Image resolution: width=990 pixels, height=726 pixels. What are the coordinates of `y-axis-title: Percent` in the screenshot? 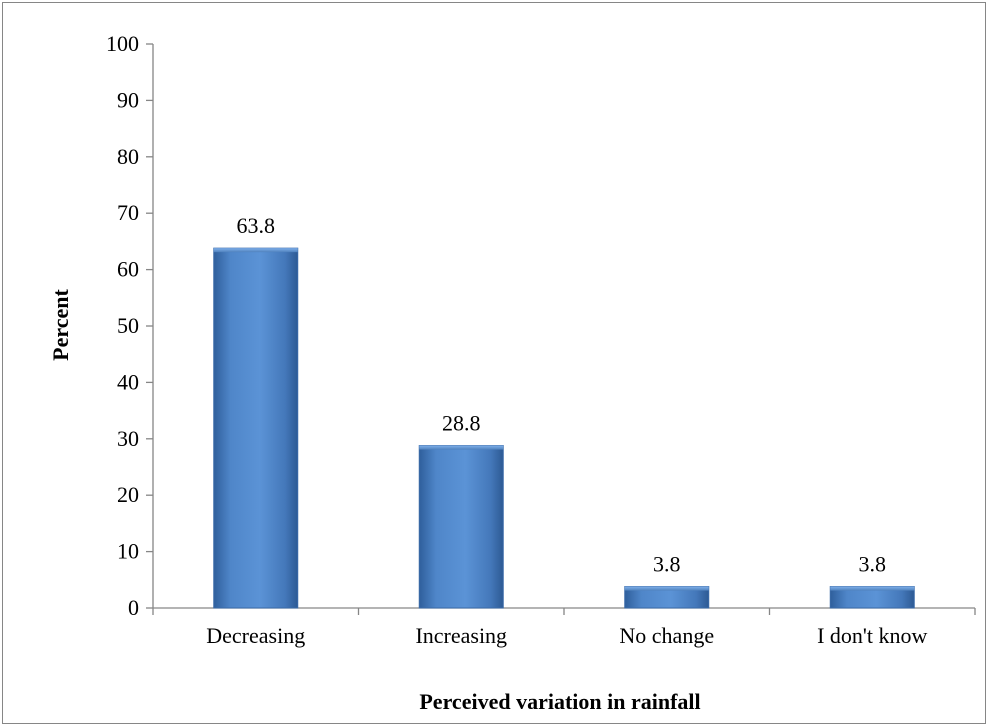 It's located at (60, 325).